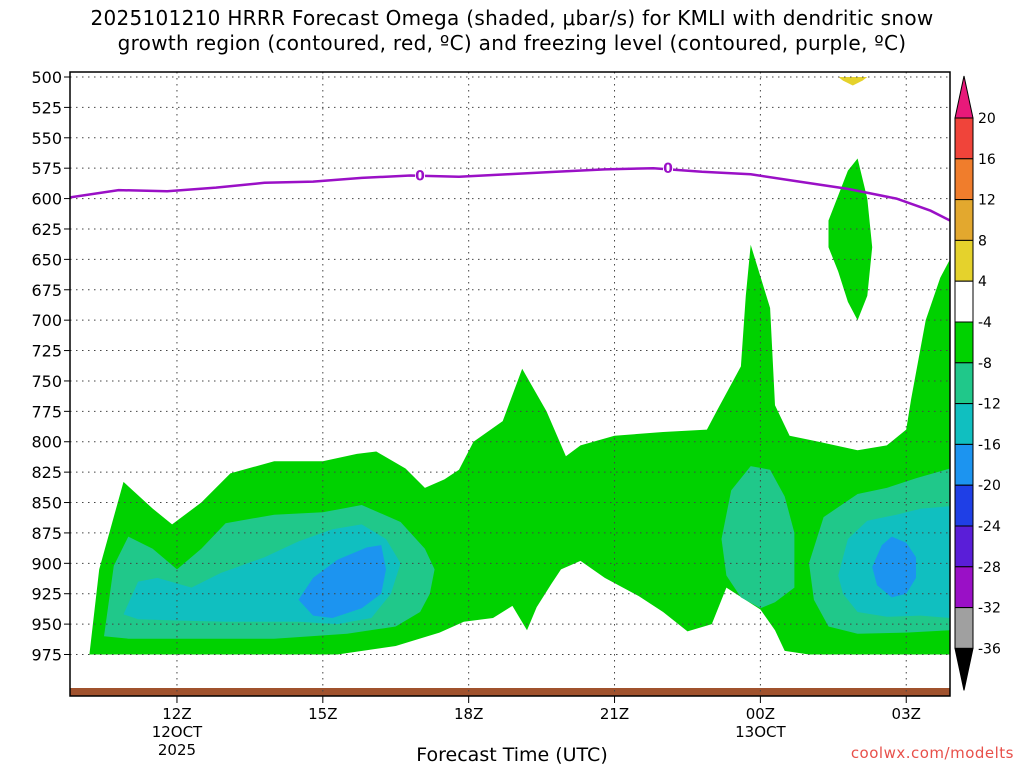  I want to click on x-axis-label: Forecast Time (UTC), so click(512, 755).